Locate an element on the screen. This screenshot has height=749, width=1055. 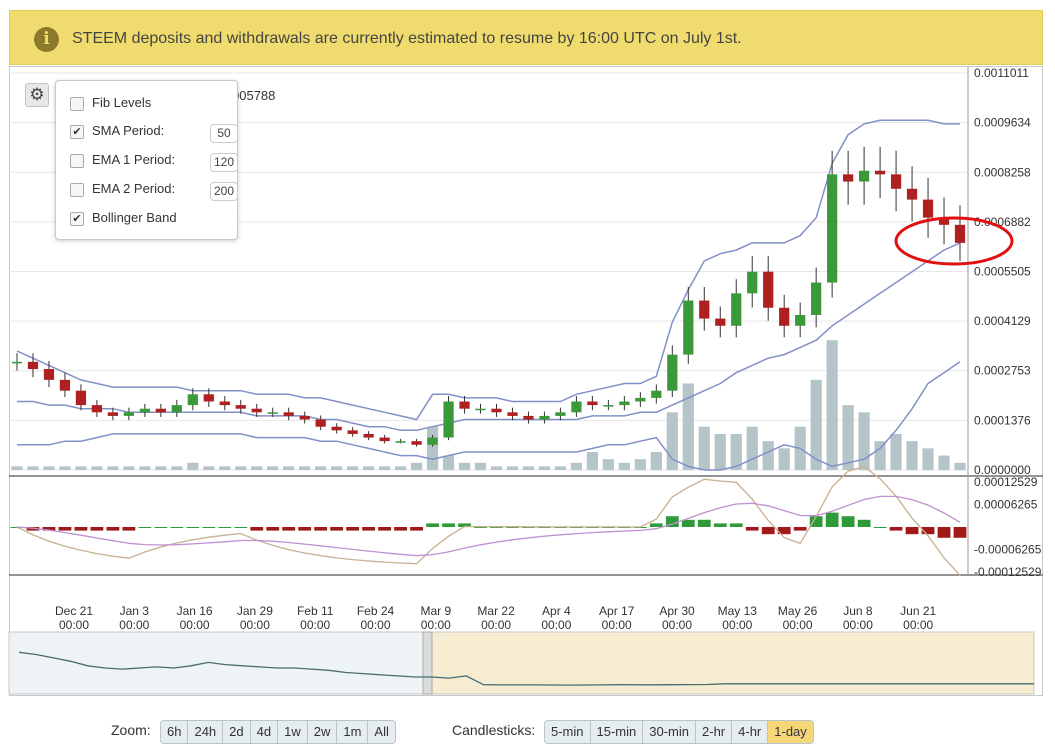
gear-icon: ⚙ is located at coordinates (37, 95).